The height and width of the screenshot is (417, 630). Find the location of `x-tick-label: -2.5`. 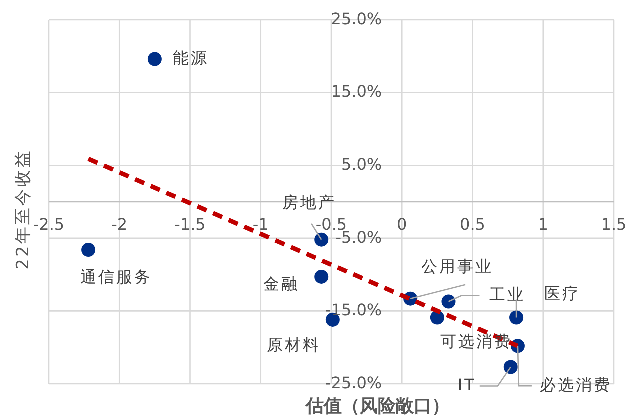

x-tick-label: -2.5 is located at coordinates (49, 224).